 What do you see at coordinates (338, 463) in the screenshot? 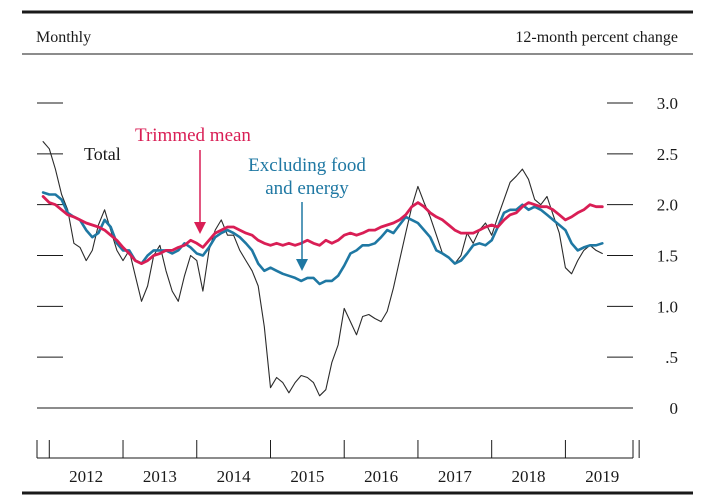
I see `x-axis: 2012 2013 2014 2015 2016 2017 2018 2019` at bounding box center [338, 463].